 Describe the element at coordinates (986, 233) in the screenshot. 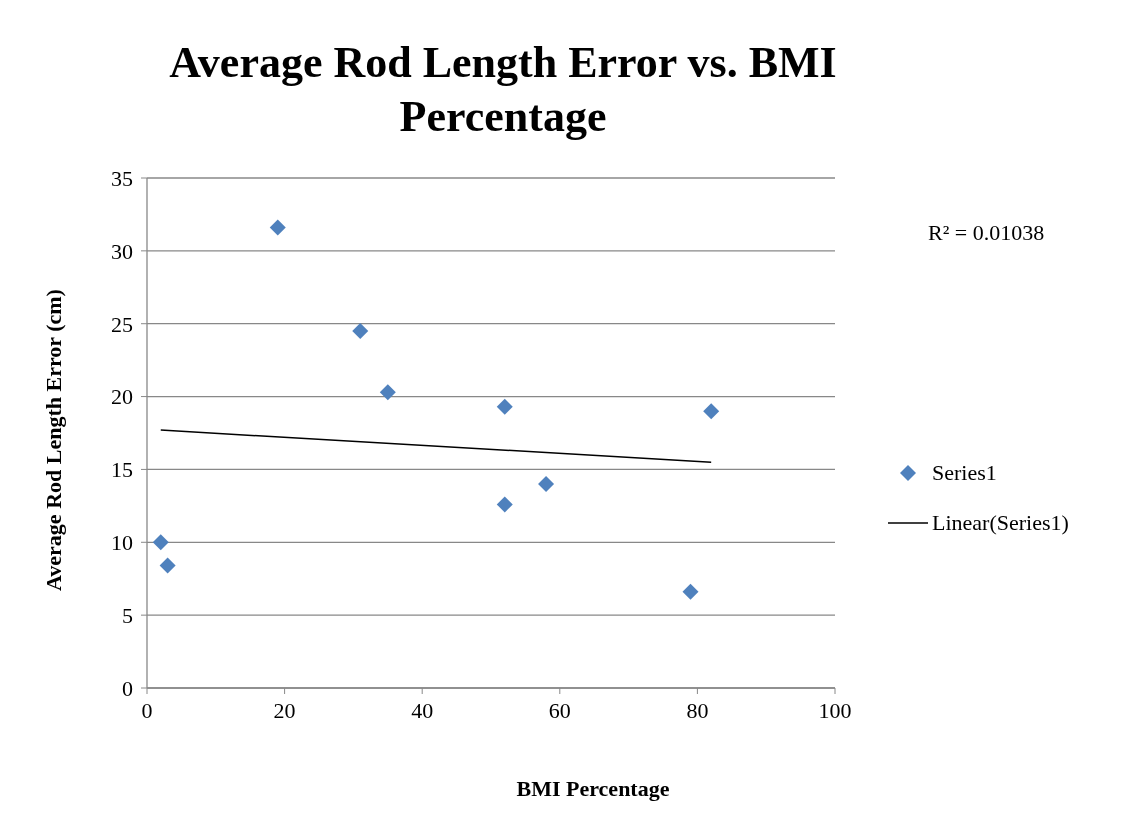

I see `text: R² = 0.01038` at that location.